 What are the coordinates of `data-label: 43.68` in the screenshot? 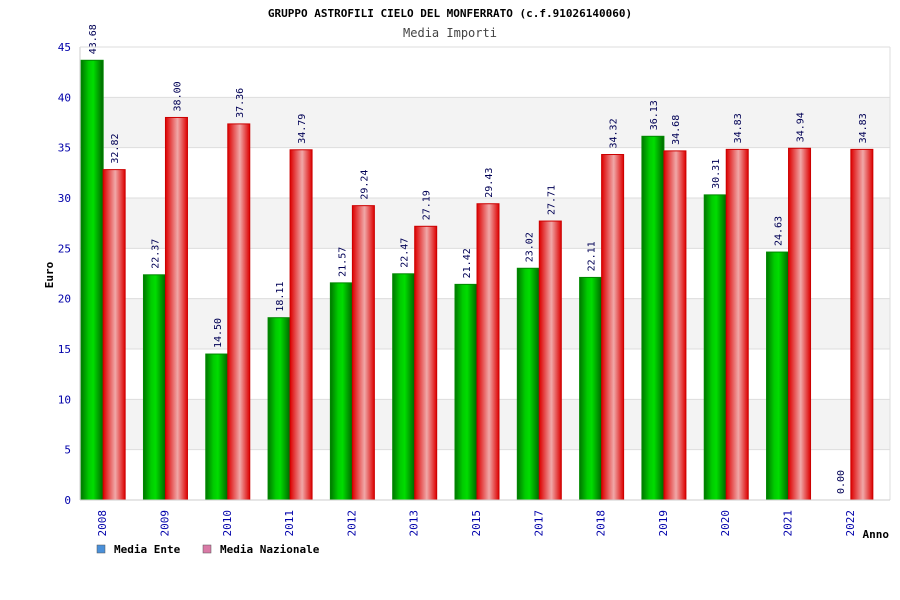 It's located at (93, 39).